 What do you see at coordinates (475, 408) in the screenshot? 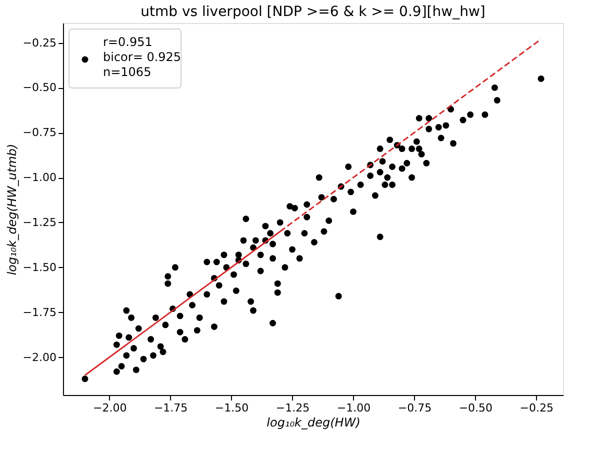
I see `x-tick-label: −0.50` at bounding box center [475, 408].